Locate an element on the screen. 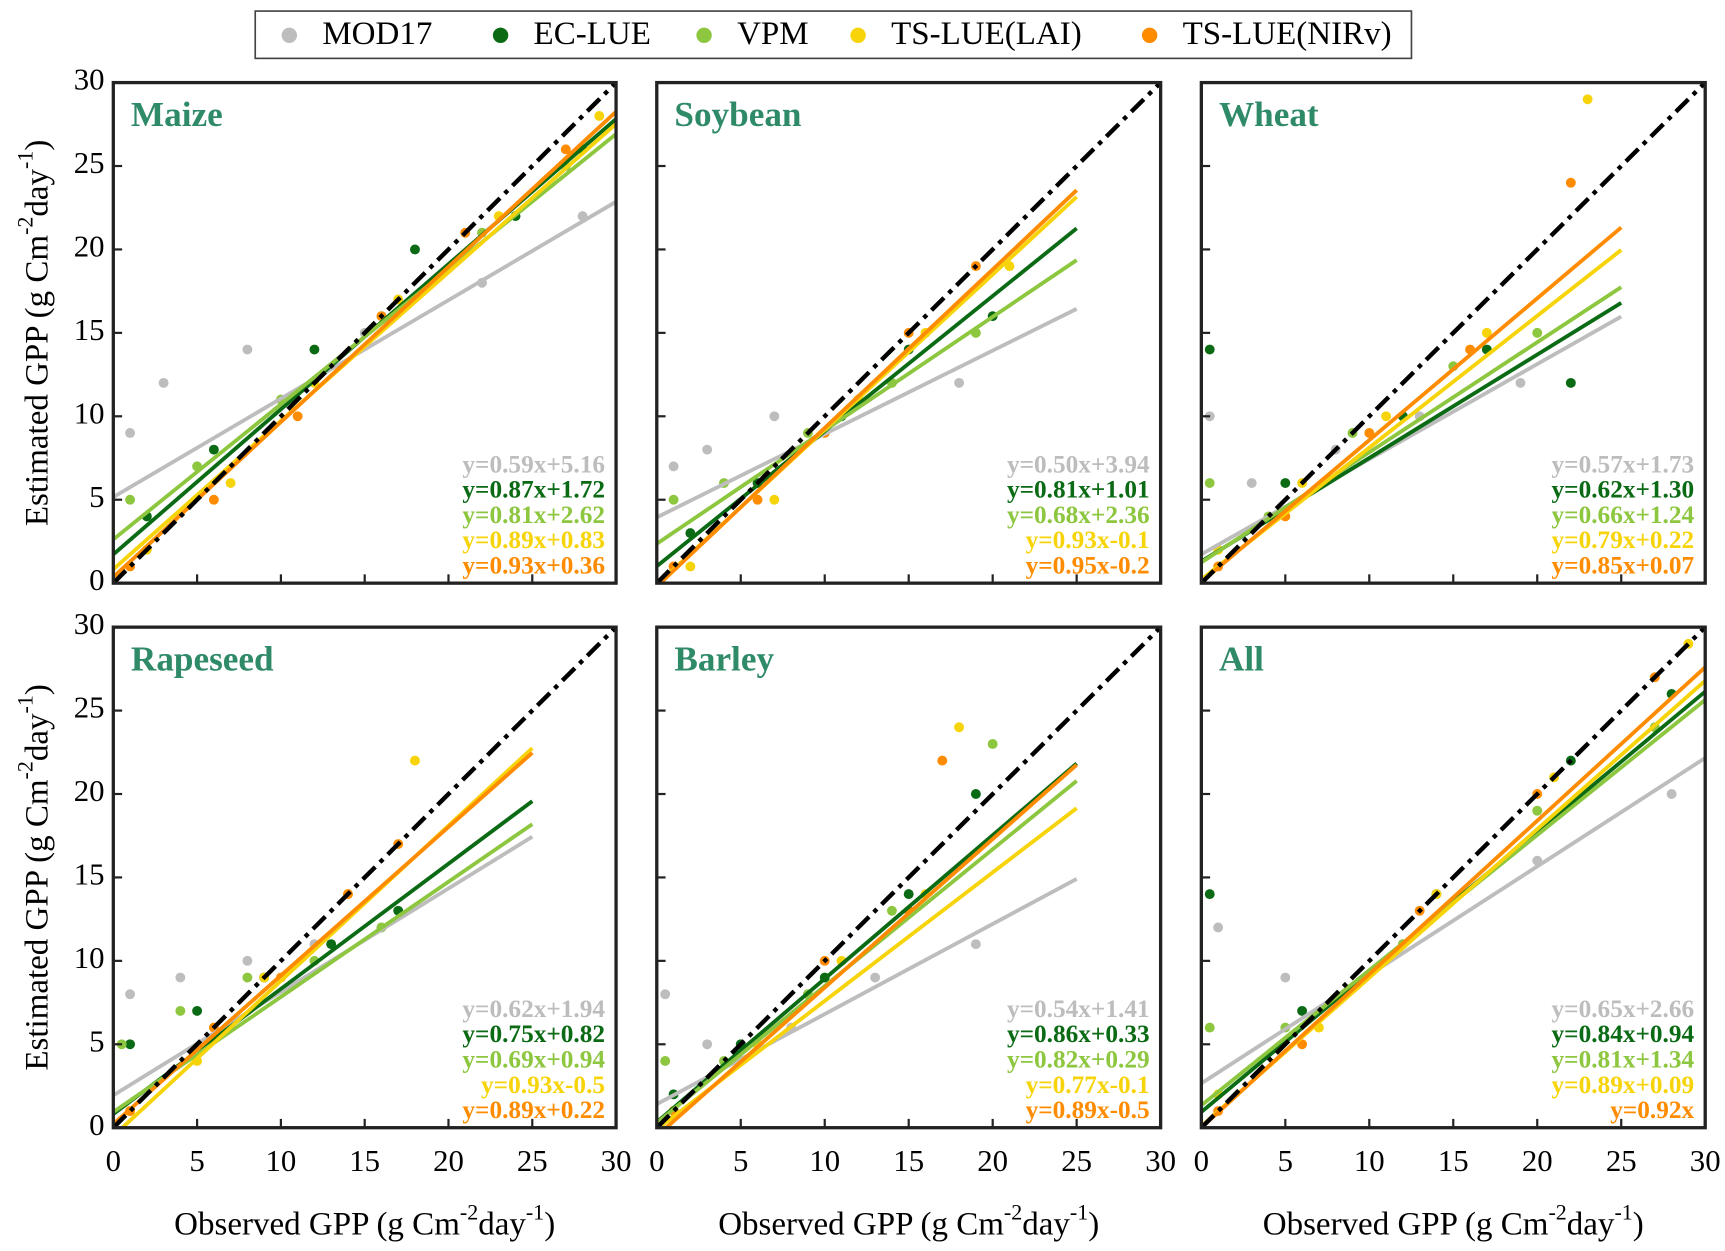 The image size is (1725, 1251). y-axis-label-part: day is located at coordinates (37, 192).